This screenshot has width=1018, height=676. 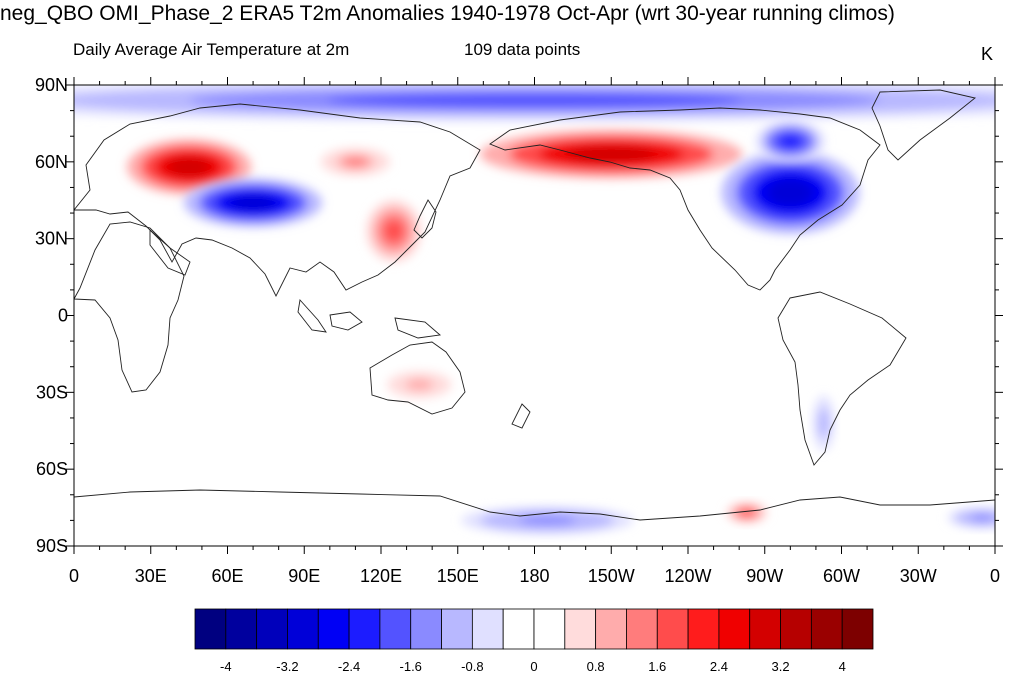 What do you see at coordinates (52, 546) in the screenshot?
I see `lat-tick-label: 90S` at bounding box center [52, 546].